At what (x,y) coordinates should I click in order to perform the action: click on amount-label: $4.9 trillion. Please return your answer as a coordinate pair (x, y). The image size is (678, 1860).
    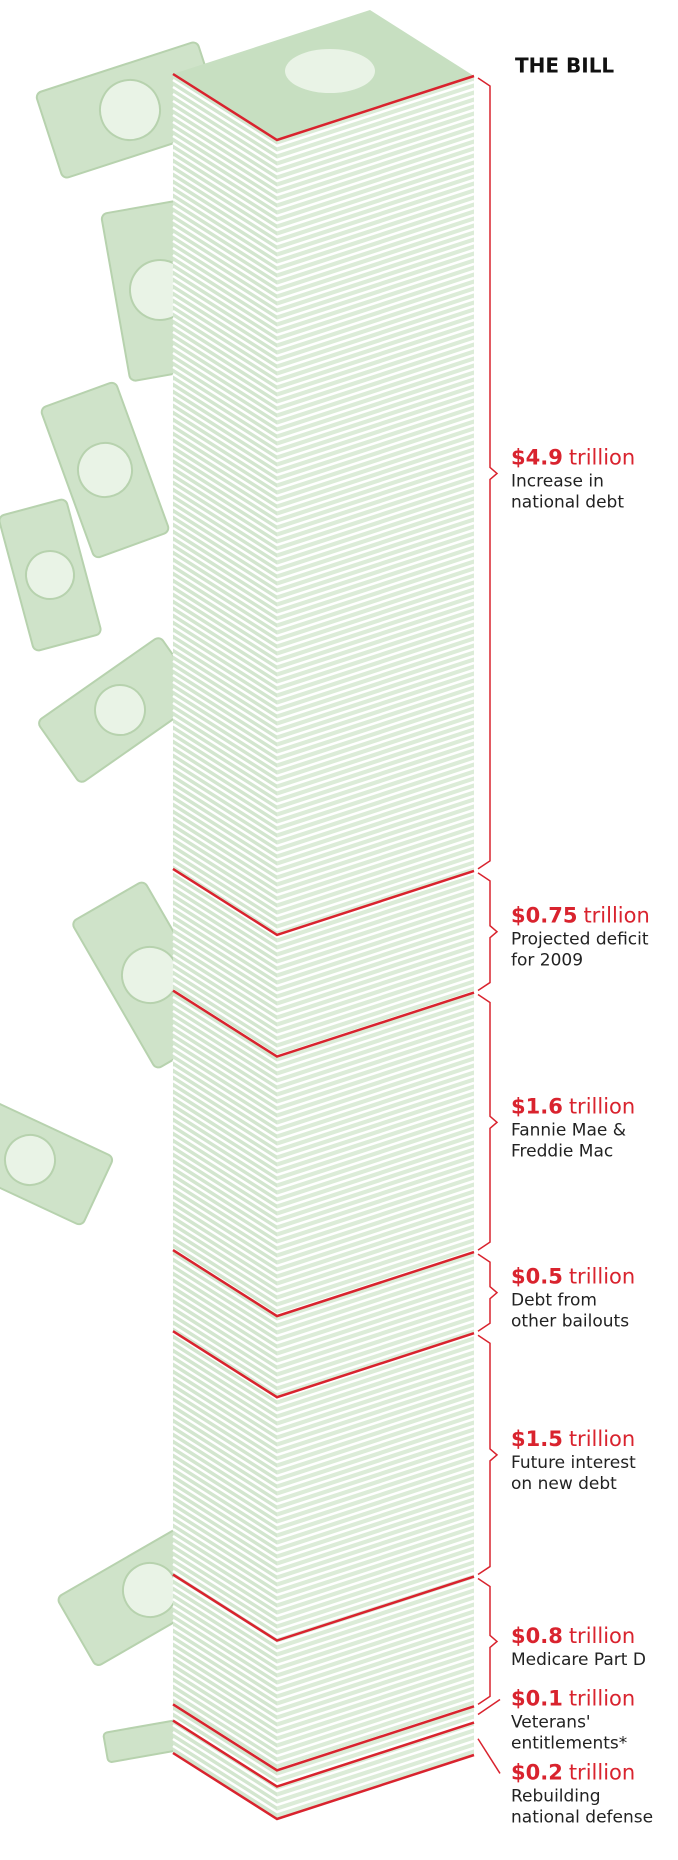
    Looking at the image, I should click on (573, 457).